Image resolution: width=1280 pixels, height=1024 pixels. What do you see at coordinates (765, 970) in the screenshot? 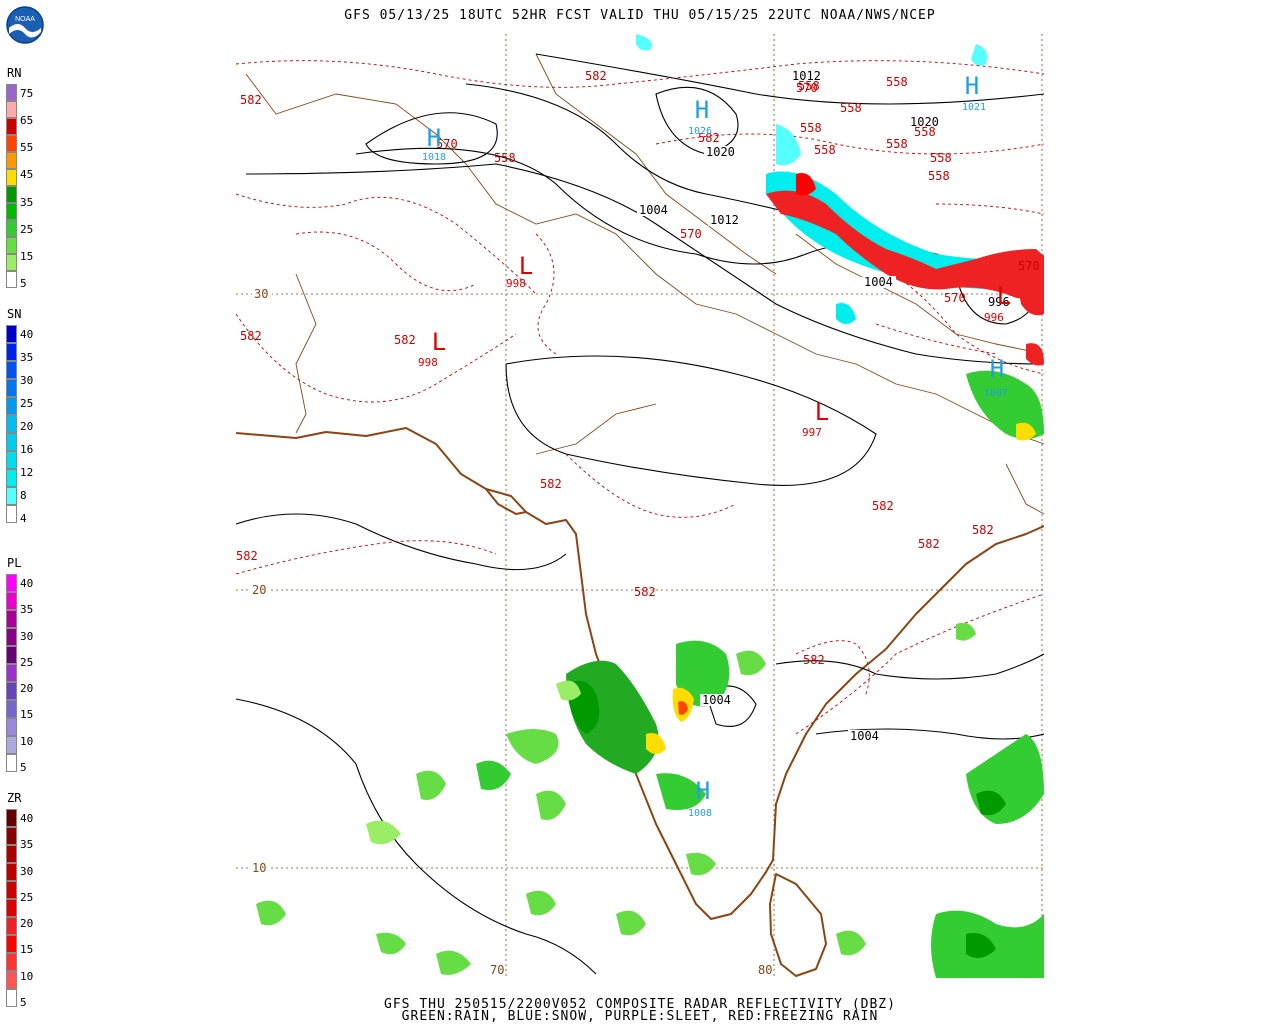
I see `longitude-label: 80` at bounding box center [765, 970].